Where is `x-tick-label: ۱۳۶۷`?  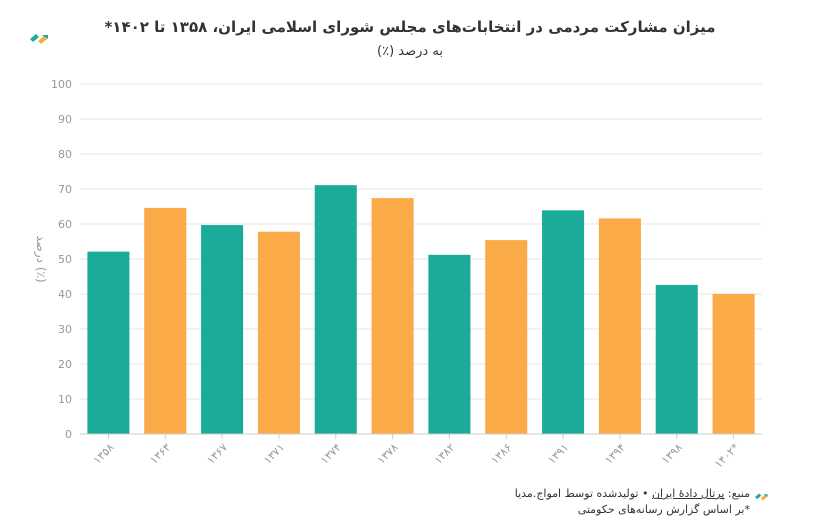
x-tick-label: ۱۳۶۷ is located at coordinates (217, 454).